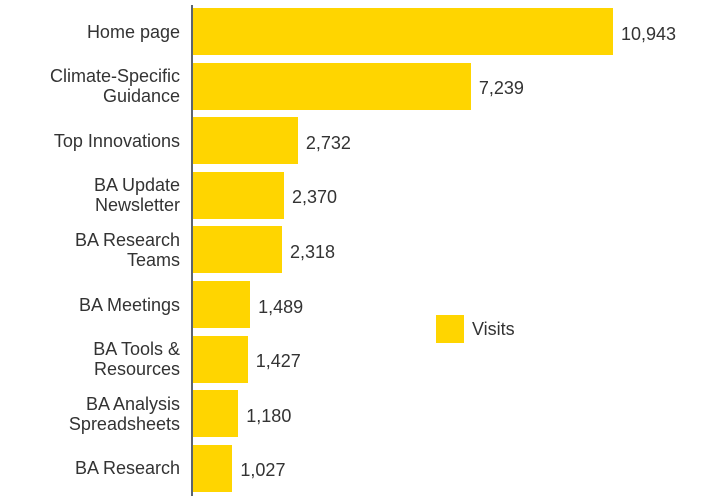  What do you see at coordinates (269, 415) in the screenshot?
I see `value-label: 1,180` at bounding box center [269, 415].